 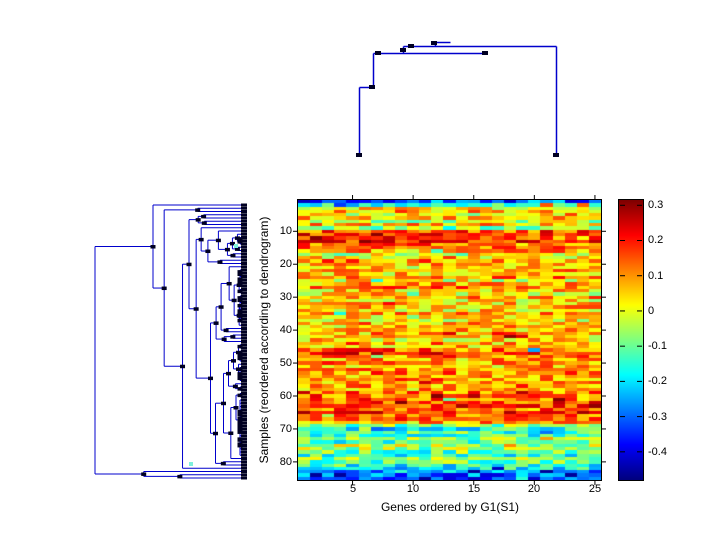 What do you see at coordinates (285, 429) in the screenshot?
I see `y-tick-label: 70` at bounding box center [285, 429].